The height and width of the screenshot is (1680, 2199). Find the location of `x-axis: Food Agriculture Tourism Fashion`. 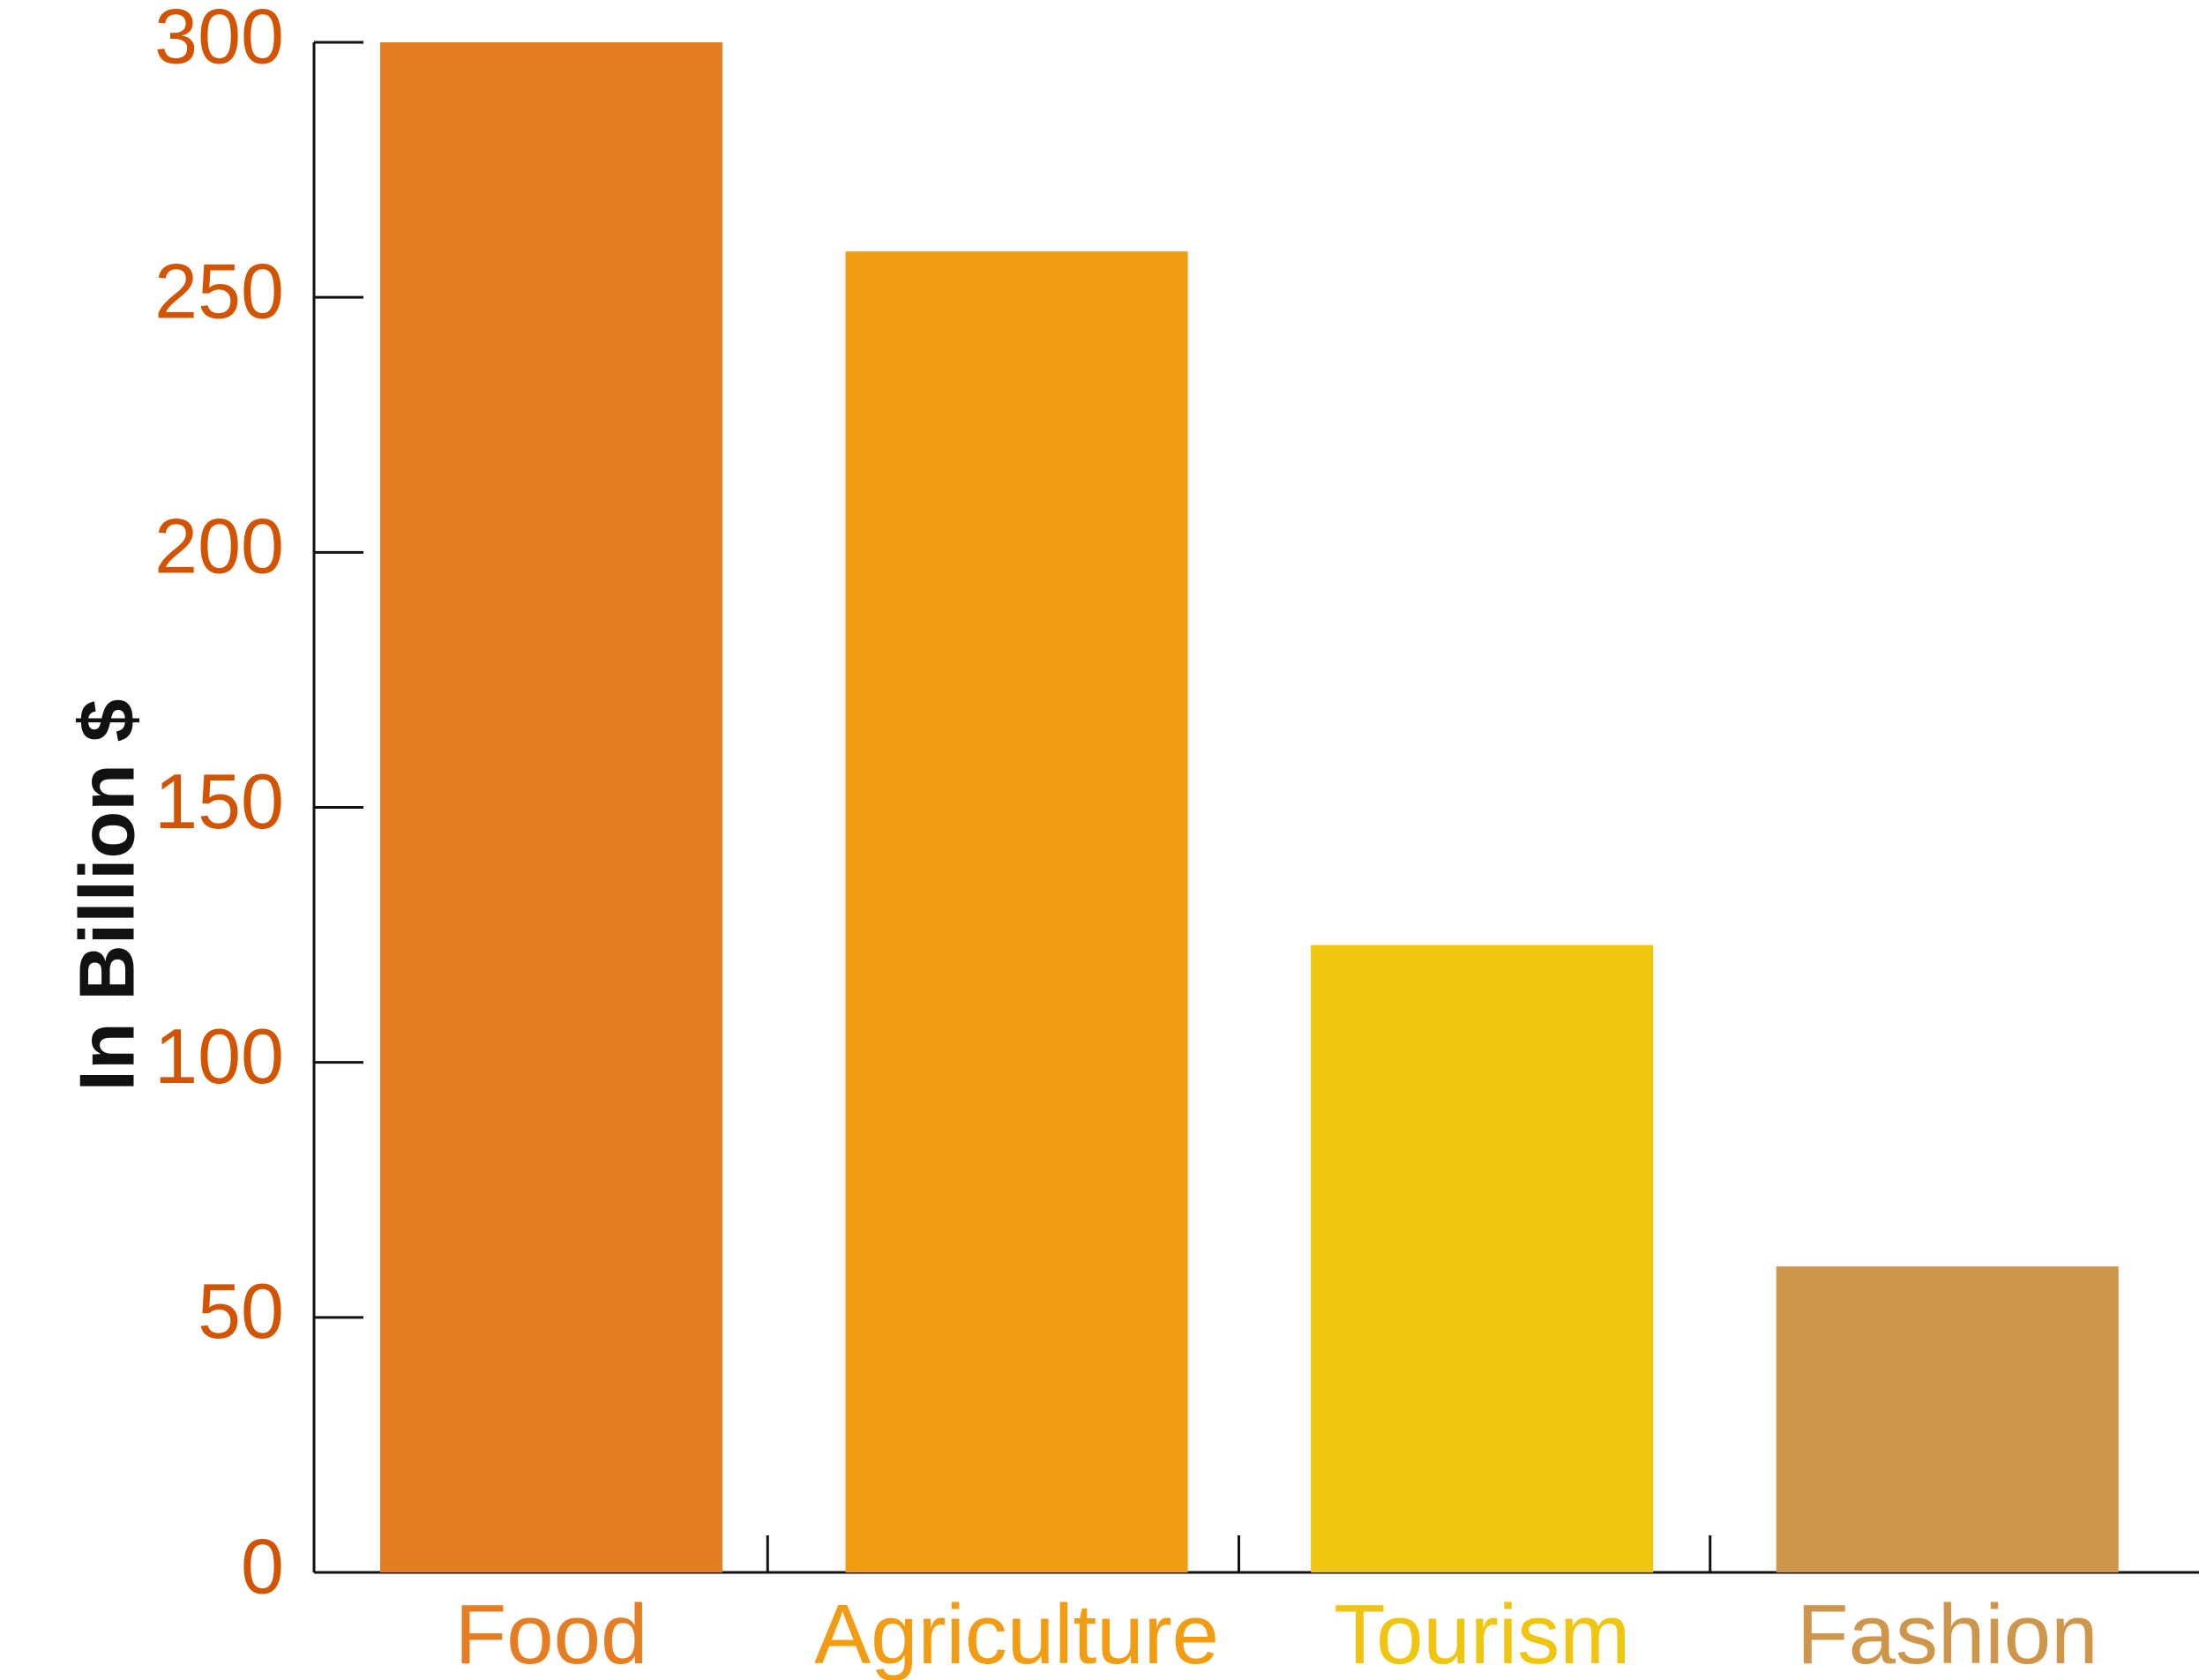

x-axis: Food Agriculture Tourism Fashion is located at coordinates (1256, 1607).